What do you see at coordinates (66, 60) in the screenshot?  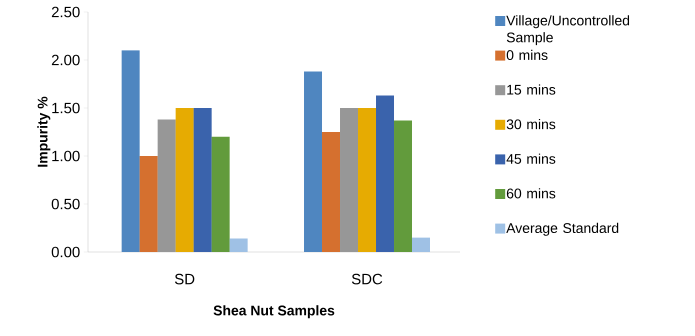 I see `y-tick-label: 2.00` at bounding box center [66, 60].